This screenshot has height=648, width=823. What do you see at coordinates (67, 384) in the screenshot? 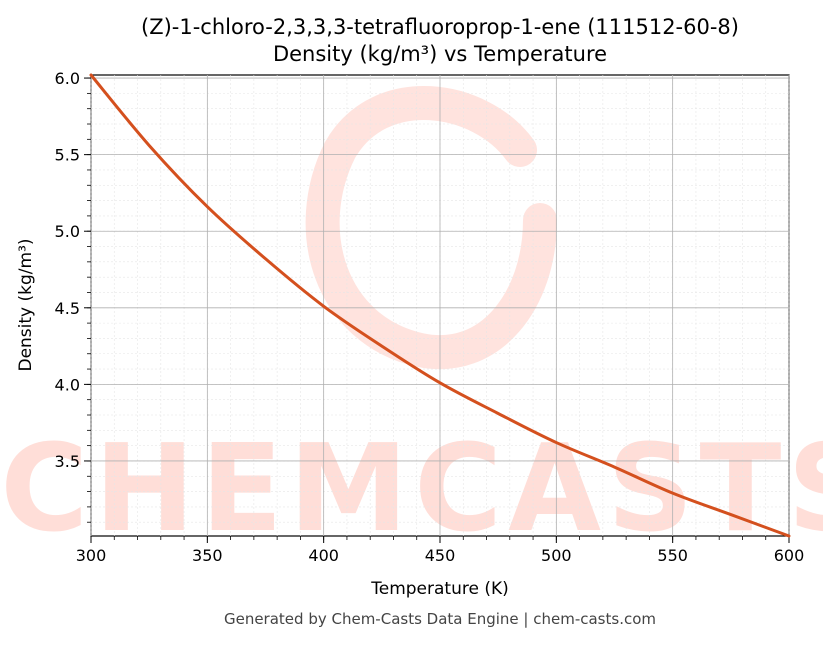
I see `y-tick-label: 4.0` at bounding box center [67, 384].